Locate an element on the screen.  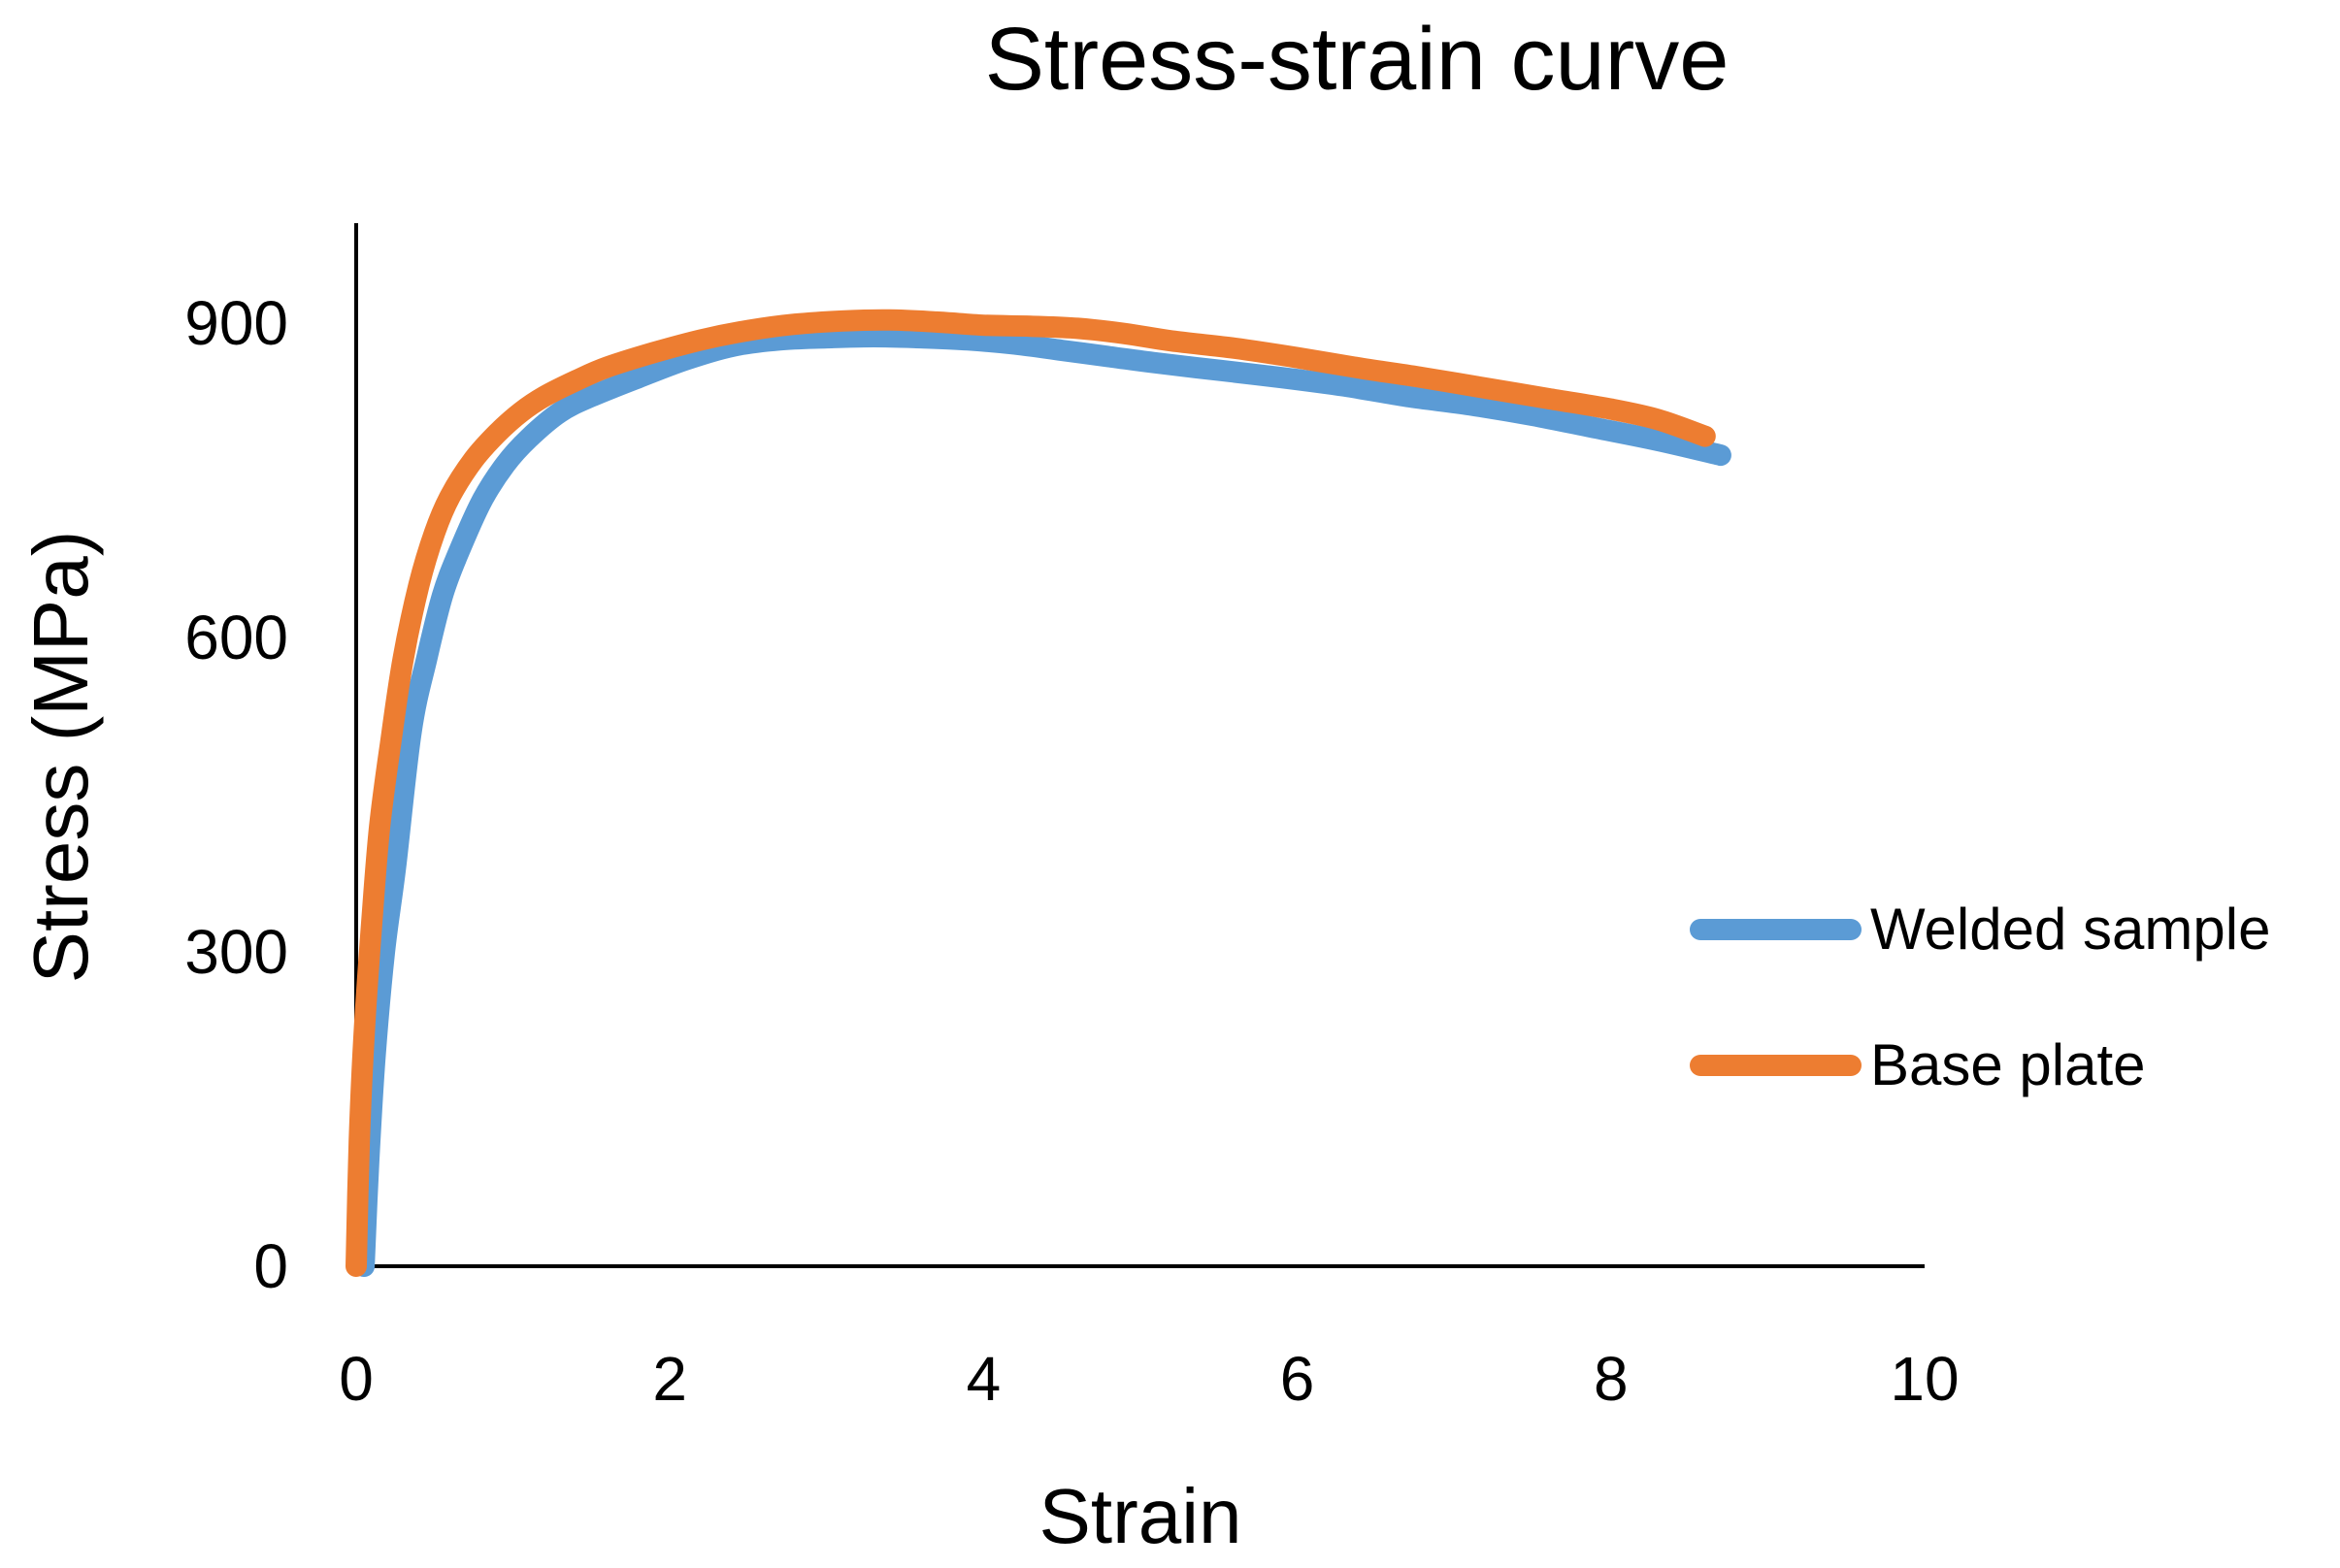
y-tick-label: 300 is located at coordinates (236, 952).